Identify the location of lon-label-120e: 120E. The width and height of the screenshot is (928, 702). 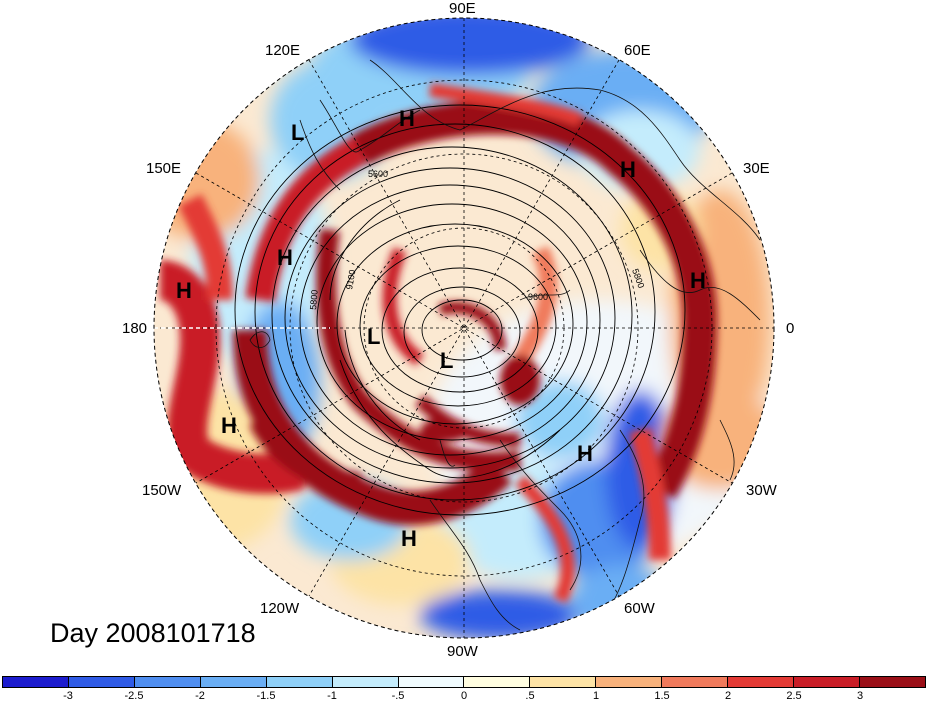
(283, 50).